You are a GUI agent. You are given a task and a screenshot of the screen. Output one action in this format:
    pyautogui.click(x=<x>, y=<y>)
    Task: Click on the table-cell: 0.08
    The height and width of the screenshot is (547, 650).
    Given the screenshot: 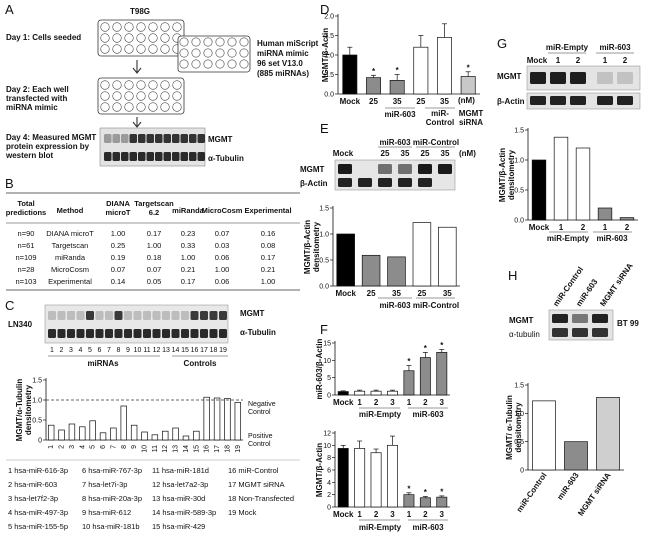 What is the action you would take?
    pyautogui.click(x=268, y=245)
    